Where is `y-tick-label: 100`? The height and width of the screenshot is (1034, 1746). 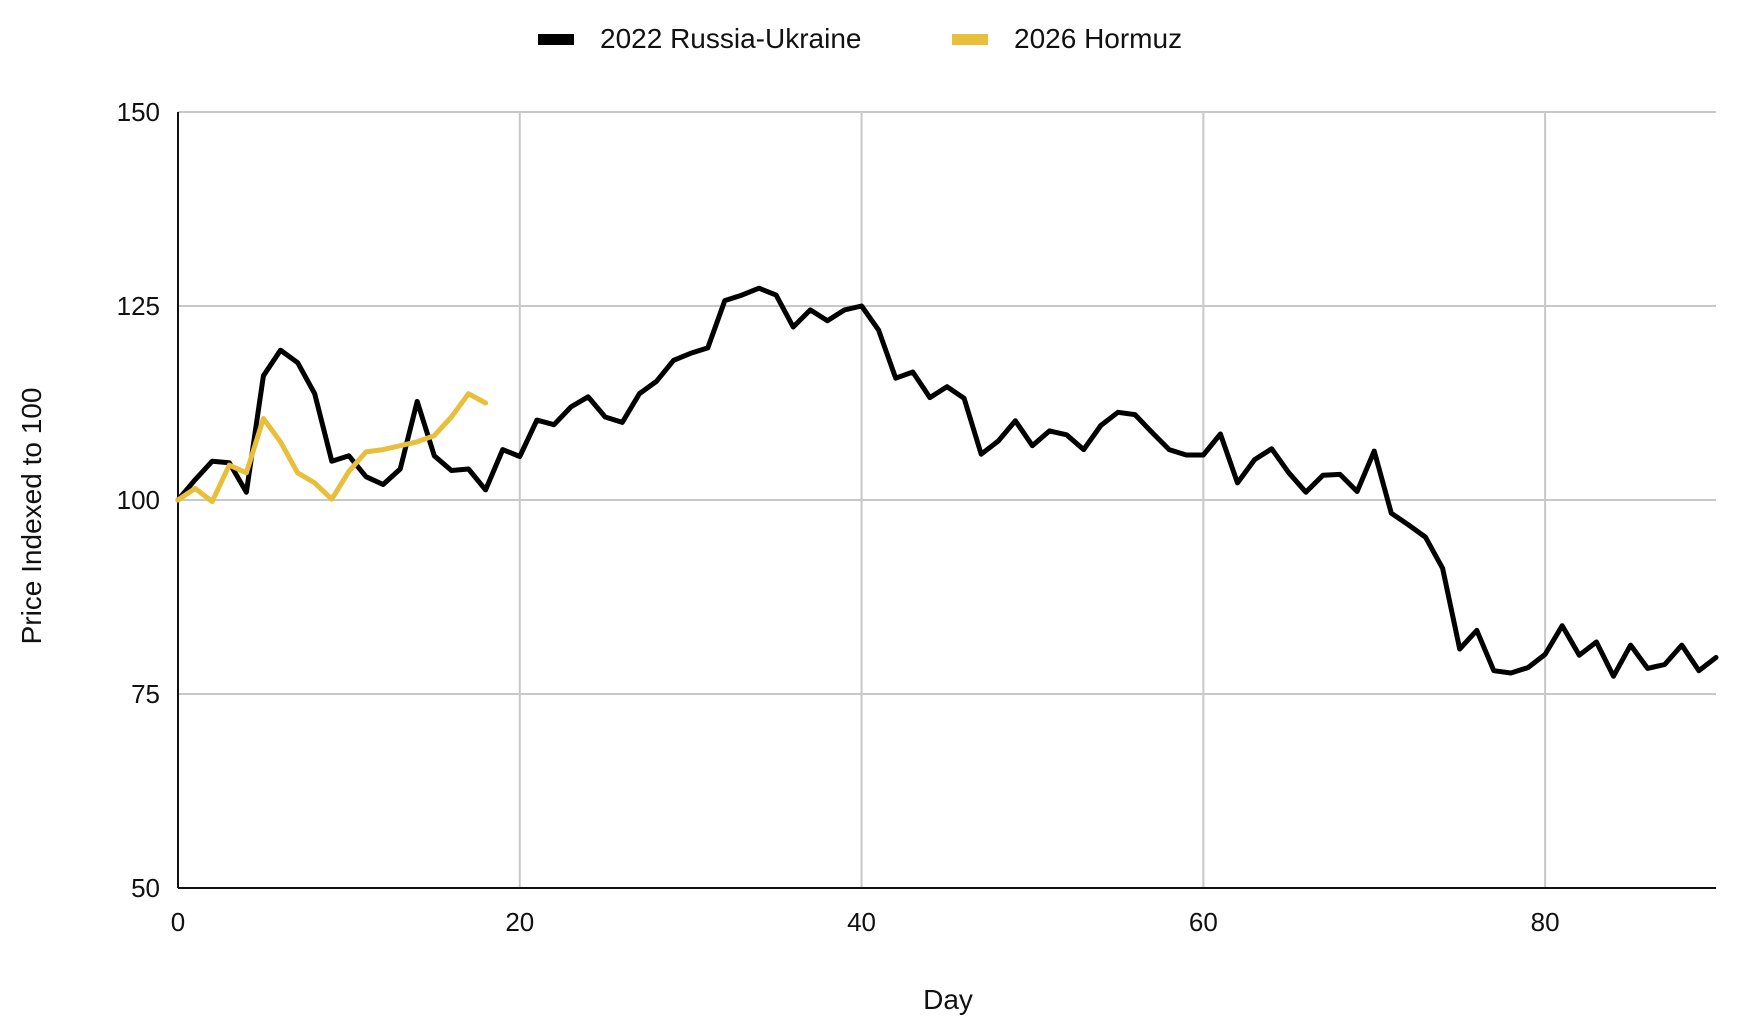 y-tick-label: 100 is located at coordinates (138, 500).